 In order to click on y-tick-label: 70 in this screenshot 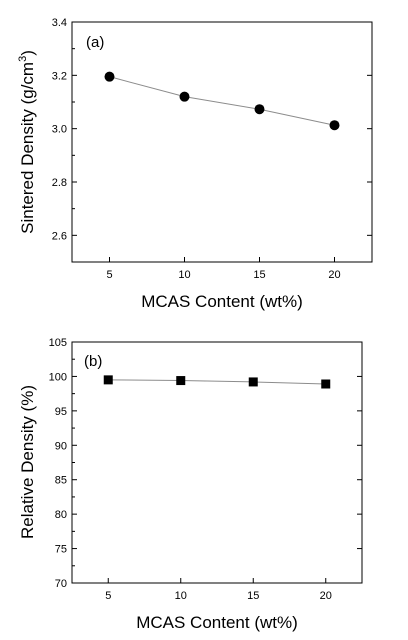, I will do `click(61, 584)`.